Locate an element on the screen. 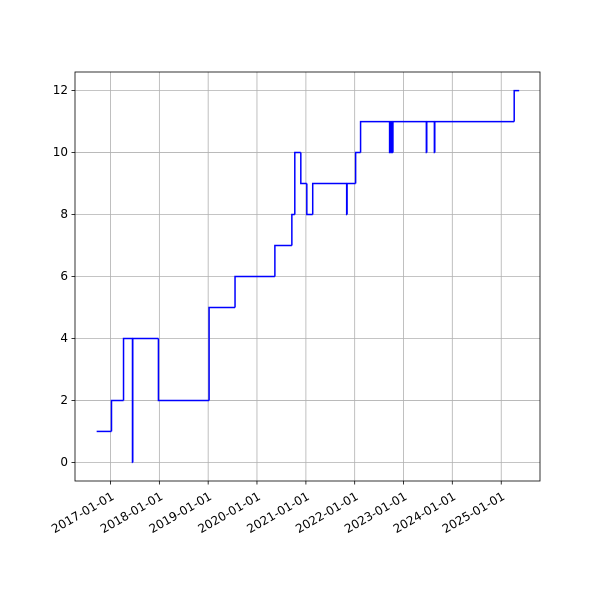  y-tick-label: 0 is located at coordinates (64, 462).